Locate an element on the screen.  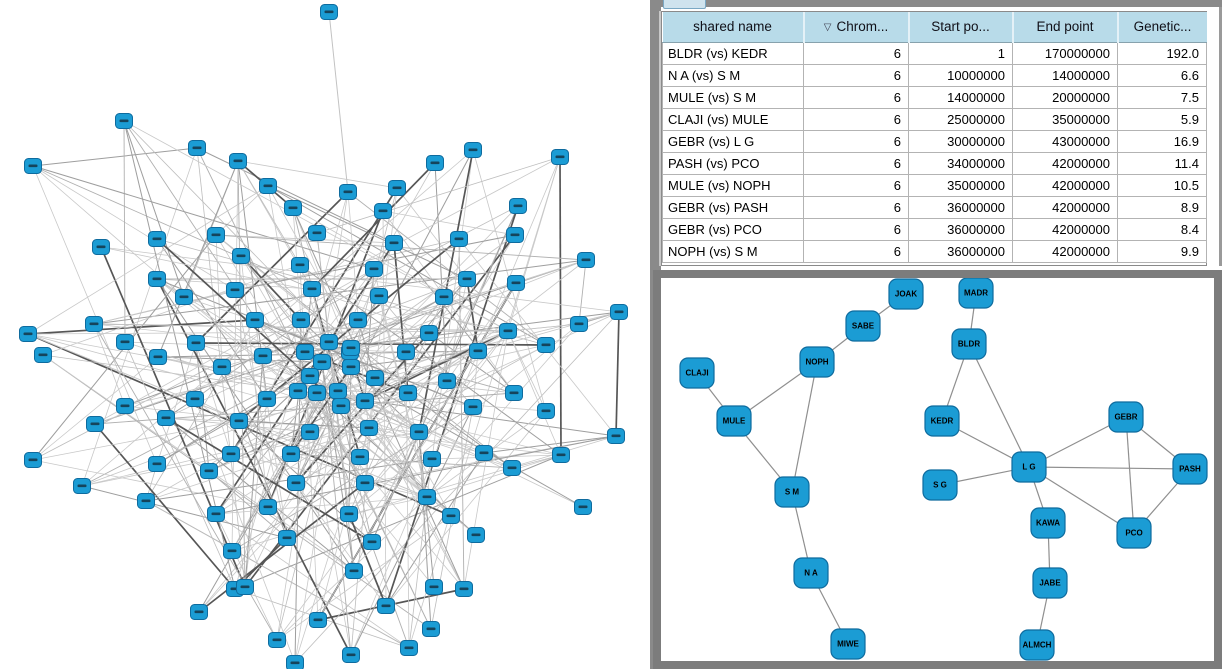
table-scrollbar-track is located at coordinates (1214, 136).